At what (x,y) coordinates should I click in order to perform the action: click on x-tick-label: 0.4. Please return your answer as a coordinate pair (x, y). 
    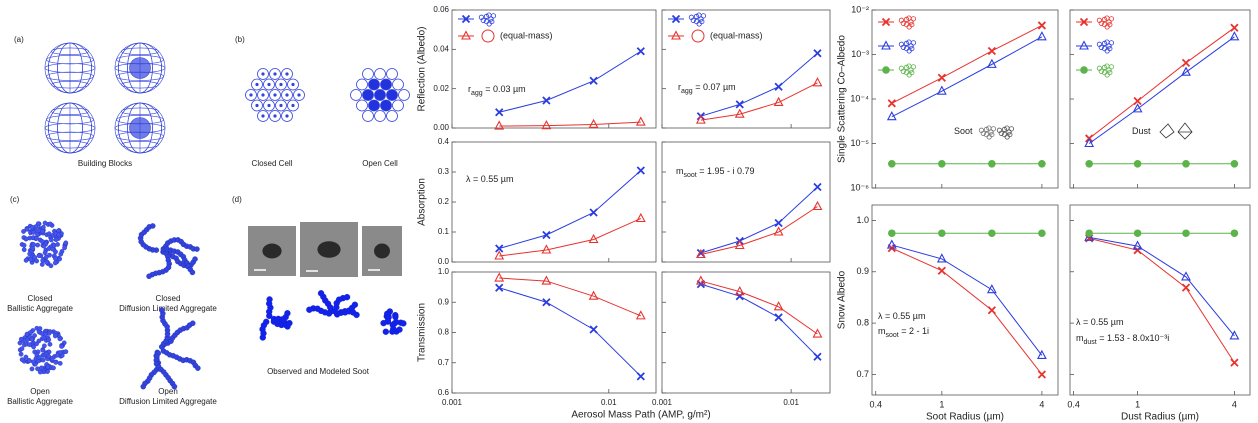
    Looking at the image, I should click on (875, 404).